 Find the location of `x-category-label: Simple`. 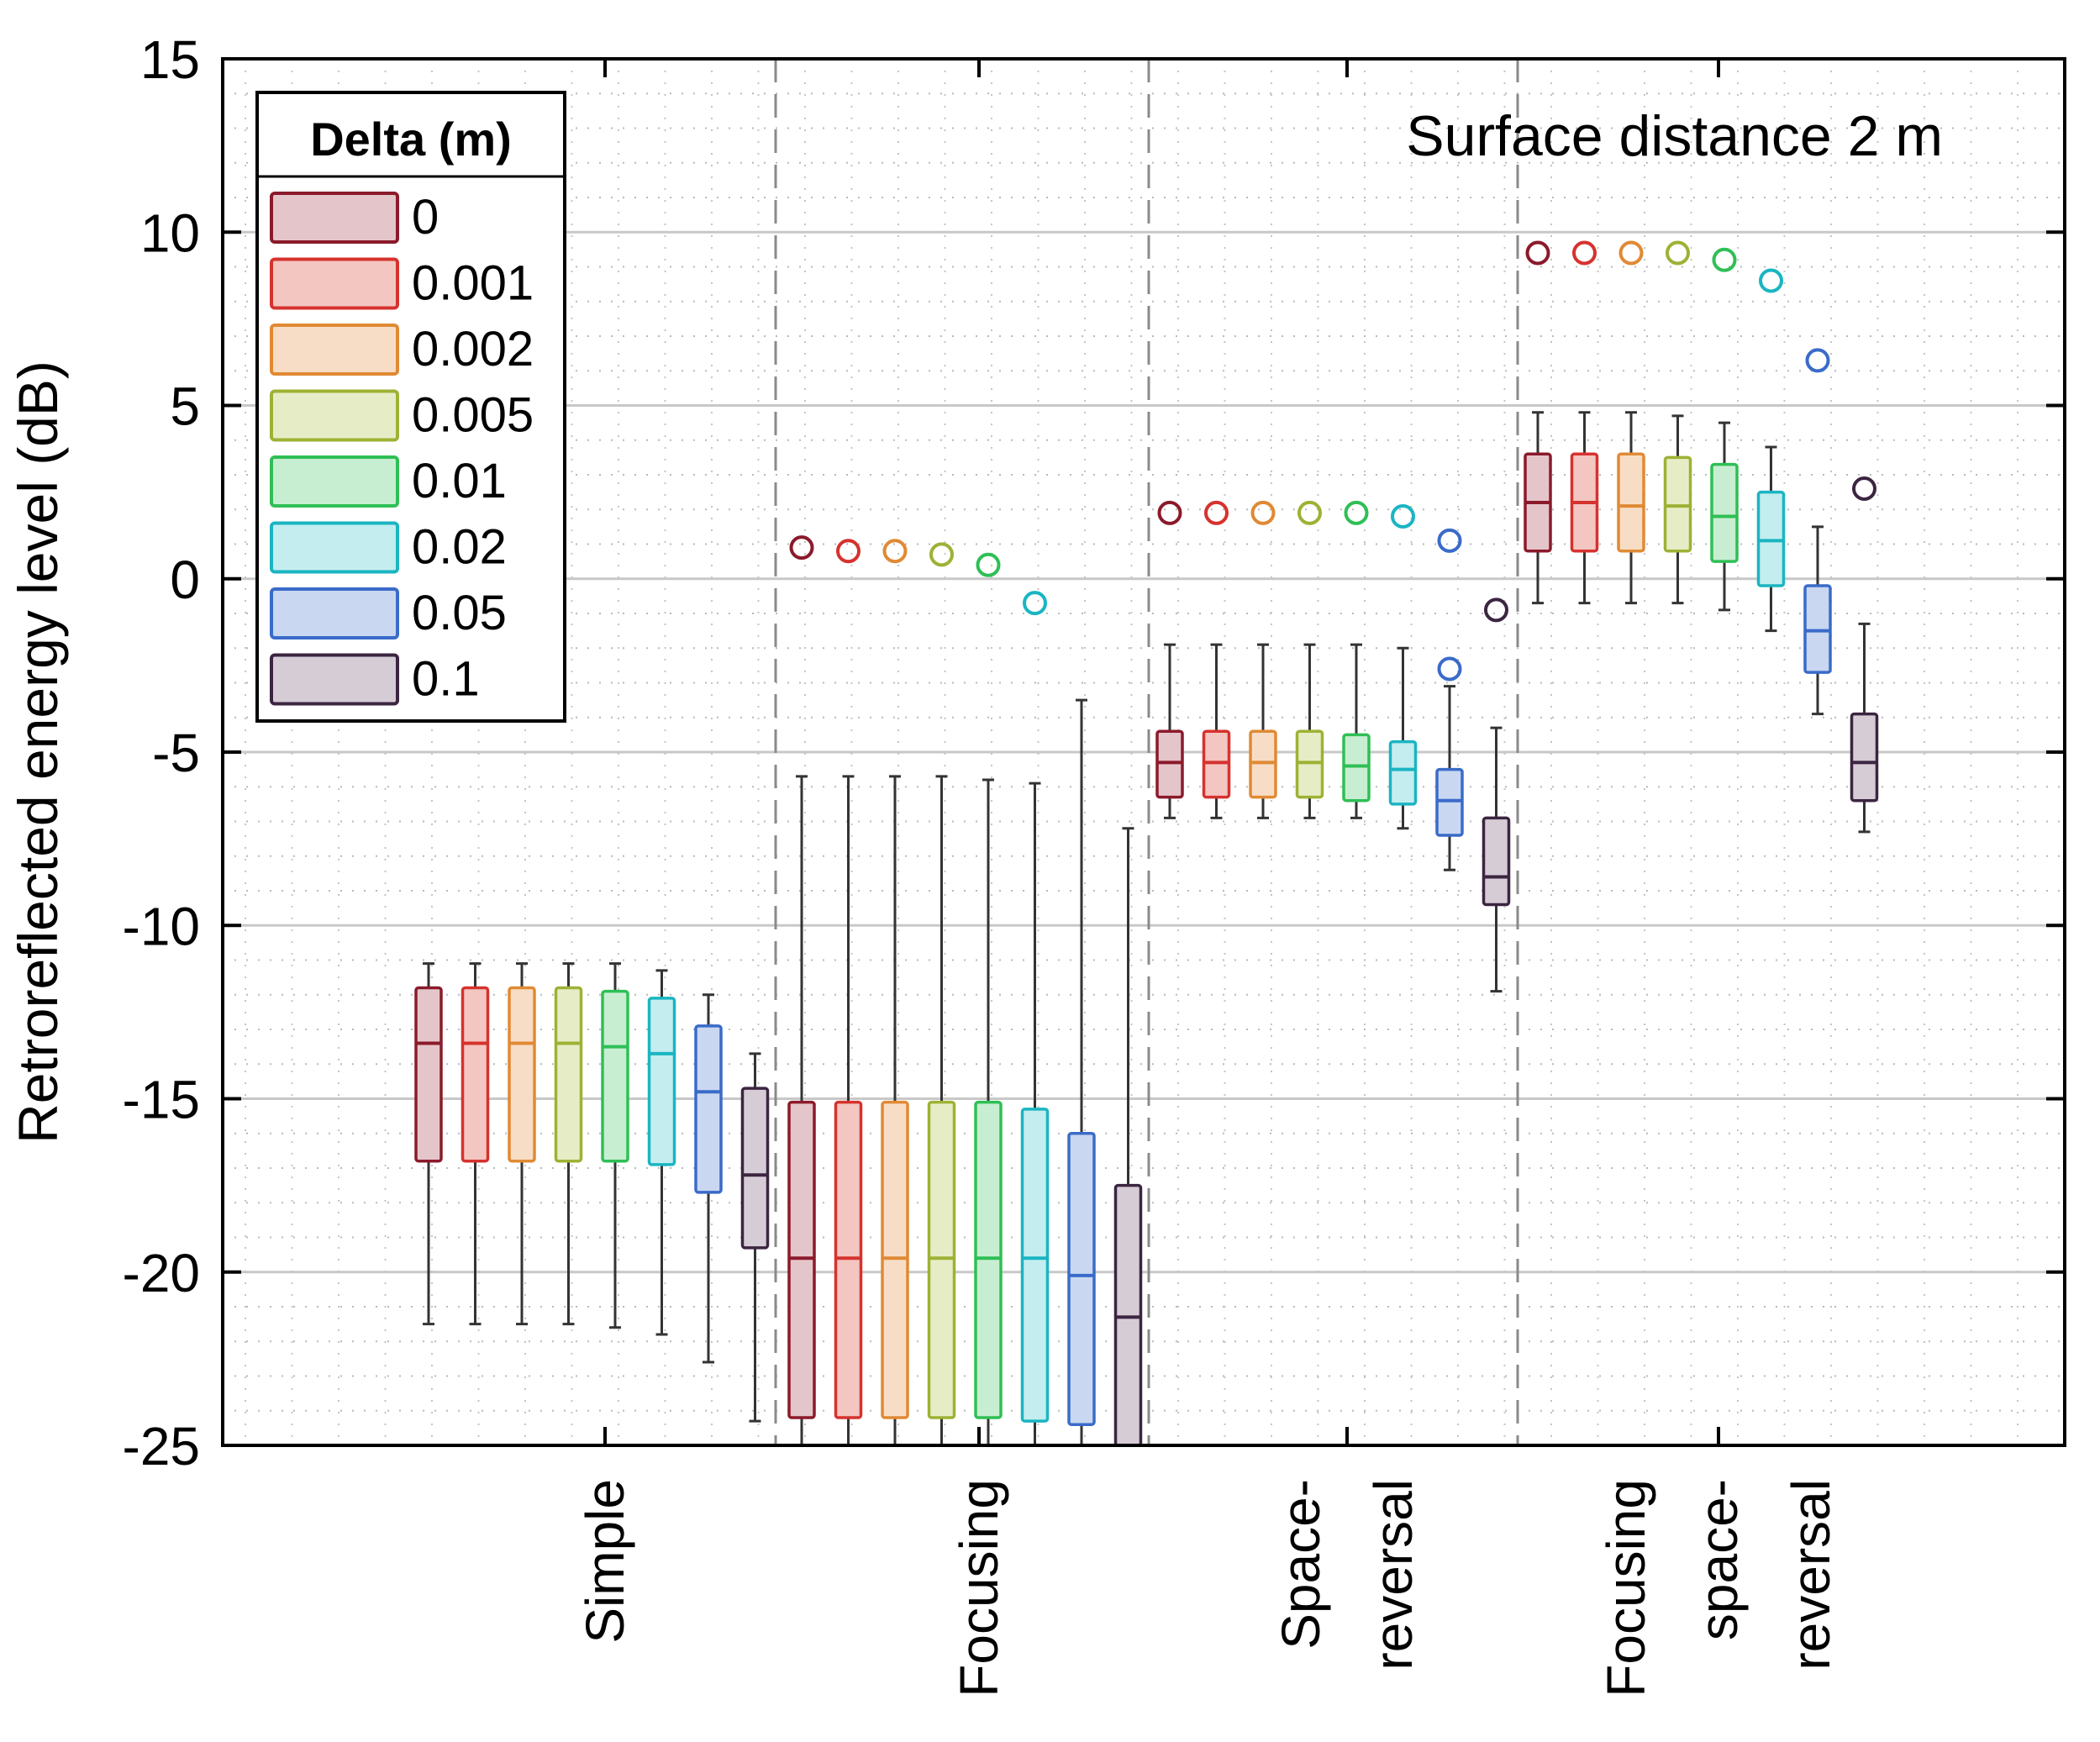

x-category-label: Simple is located at coordinates (605, 1561).